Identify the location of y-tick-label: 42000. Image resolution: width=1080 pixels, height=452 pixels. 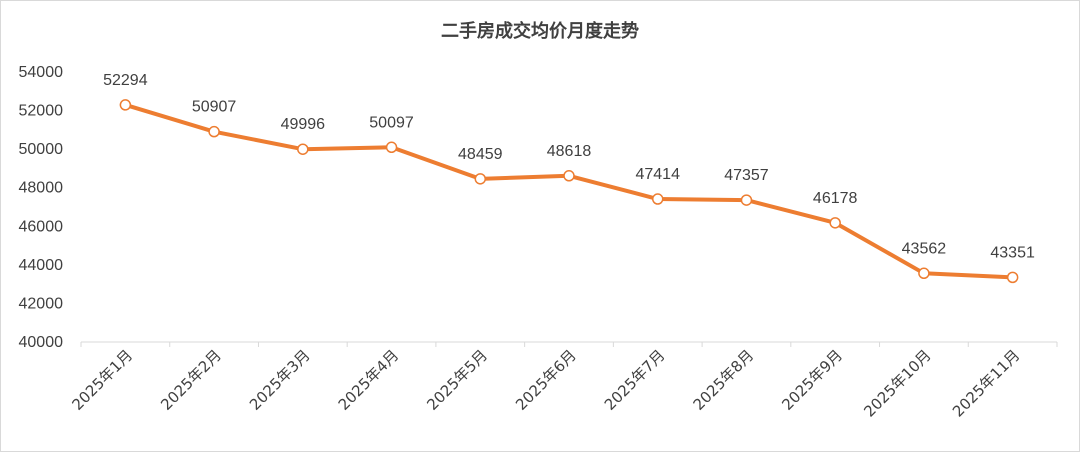
(41, 303).